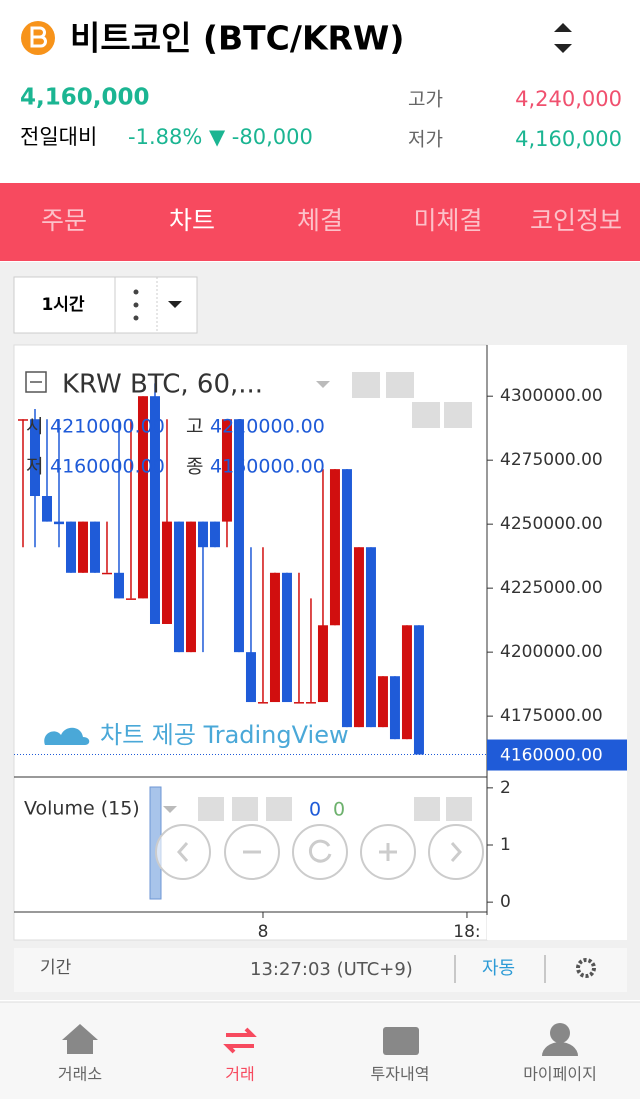 Image resolution: width=640 pixels, height=1099 pixels. What do you see at coordinates (551, 460) in the screenshot?
I see `y-tick-label: 4275000.00` at bounding box center [551, 460].